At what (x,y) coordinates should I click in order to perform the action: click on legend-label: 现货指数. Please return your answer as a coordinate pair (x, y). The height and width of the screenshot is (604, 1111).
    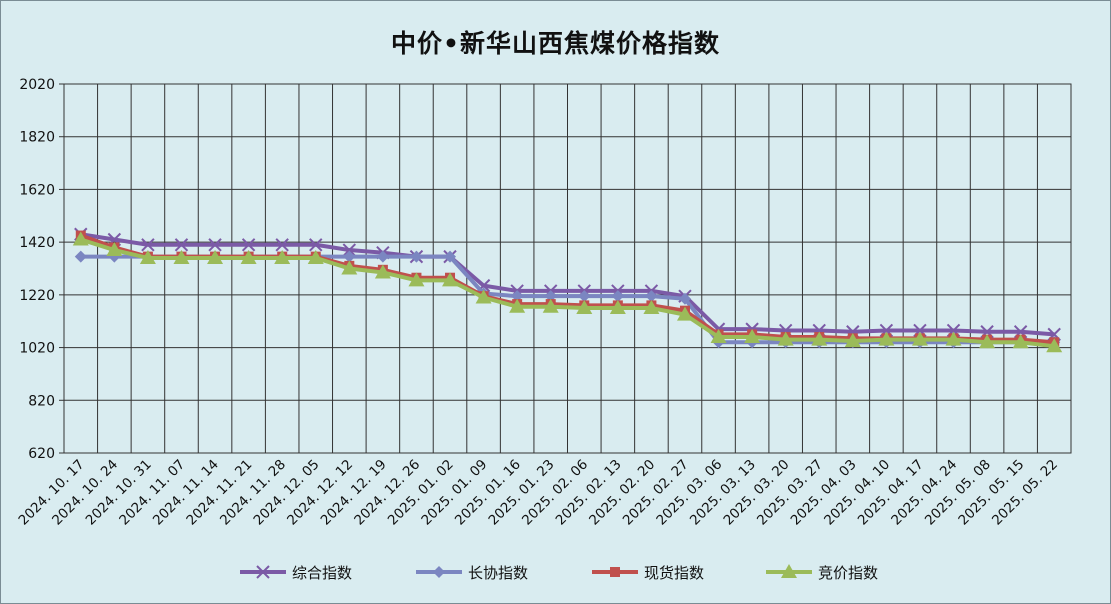
    Looking at the image, I should click on (674, 573).